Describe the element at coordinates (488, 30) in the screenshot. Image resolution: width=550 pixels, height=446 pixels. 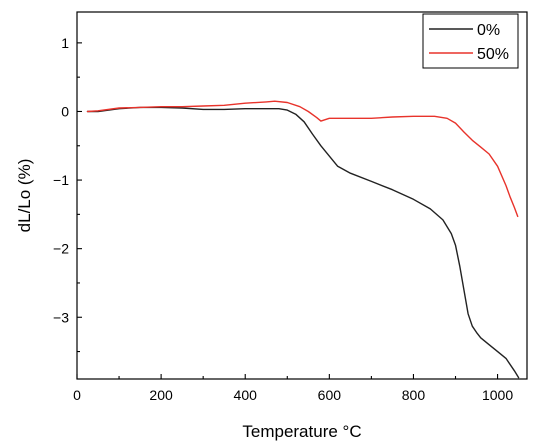
I see `legend-label: 0%` at that location.